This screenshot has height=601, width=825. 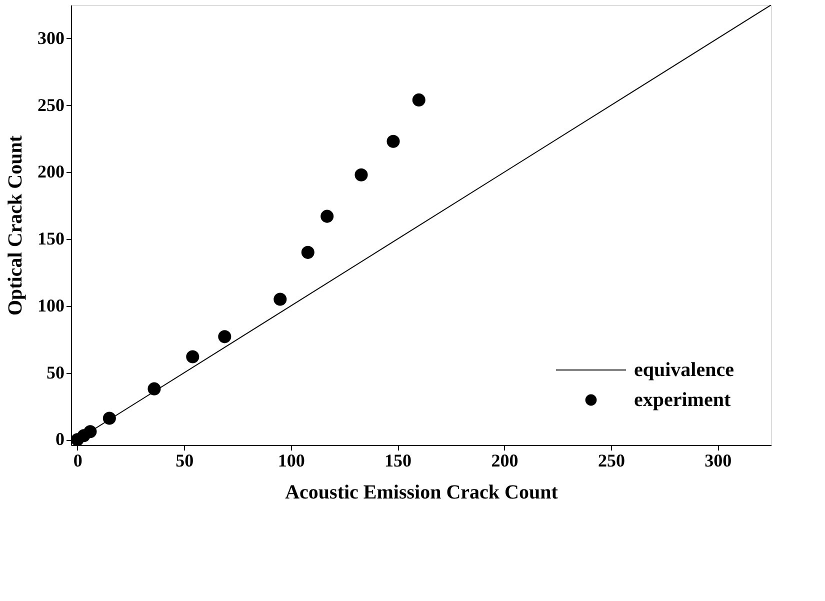 What do you see at coordinates (51, 38) in the screenshot?
I see `y-tick-label: 300` at bounding box center [51, 38].